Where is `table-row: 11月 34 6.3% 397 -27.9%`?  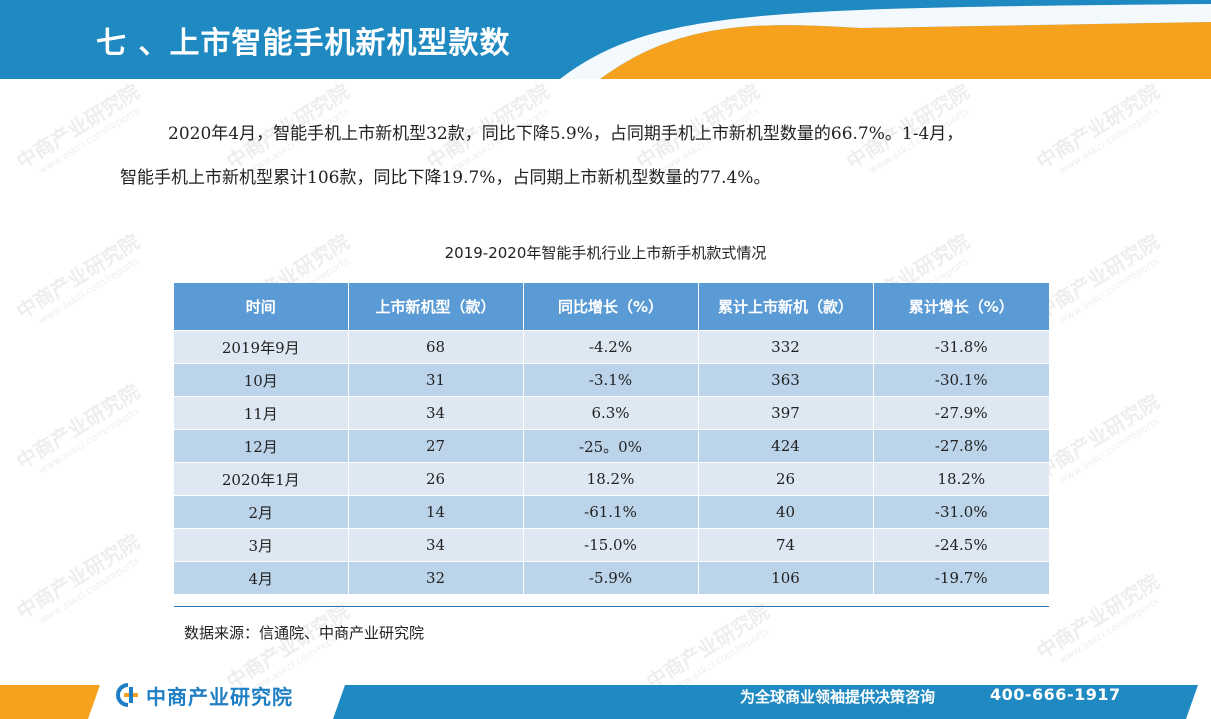 table-row: 11月 34 6.3% 397 -27.9% is located at coordinates (611, 413).